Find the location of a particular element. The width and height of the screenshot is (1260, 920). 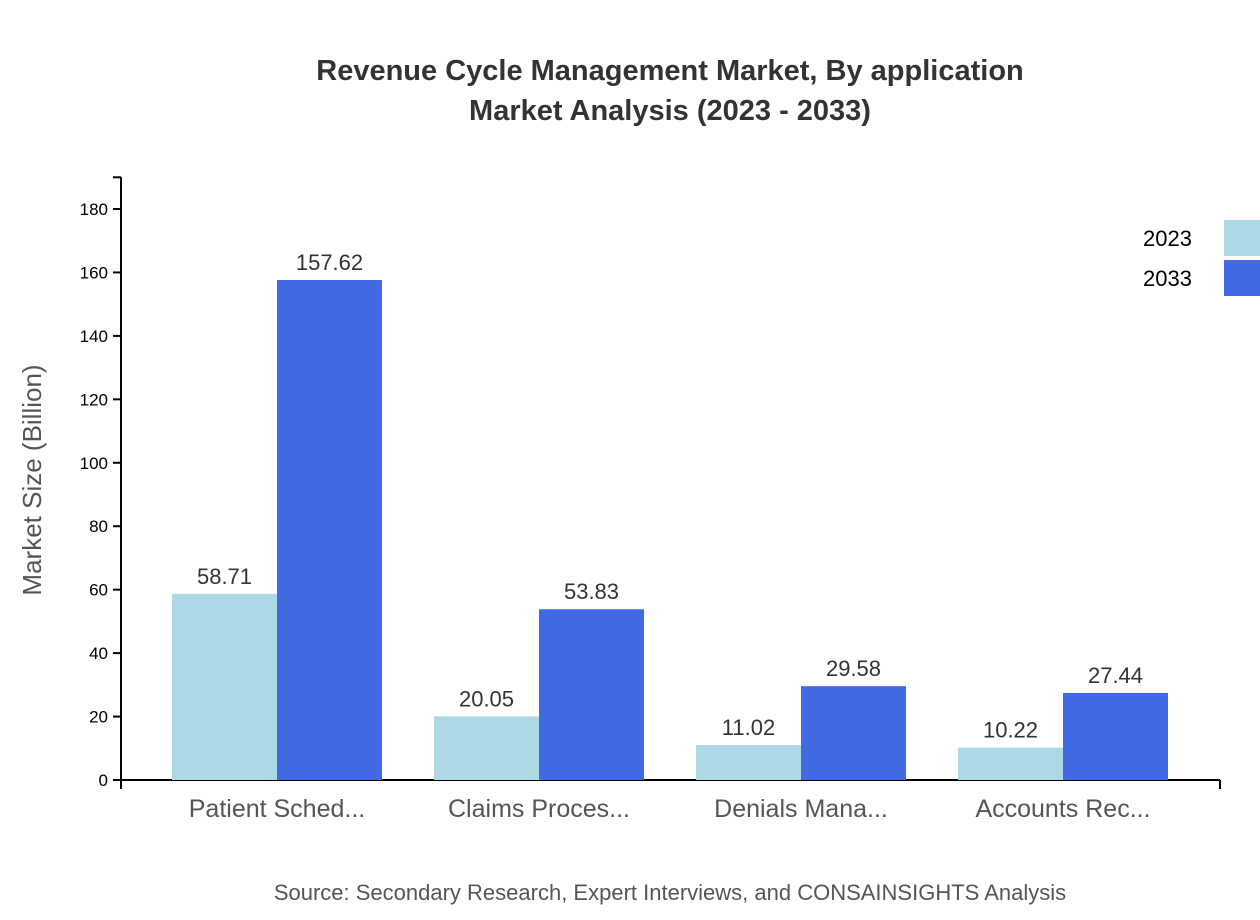

y-tick-label: 20 is located at coordinates (98, 717).